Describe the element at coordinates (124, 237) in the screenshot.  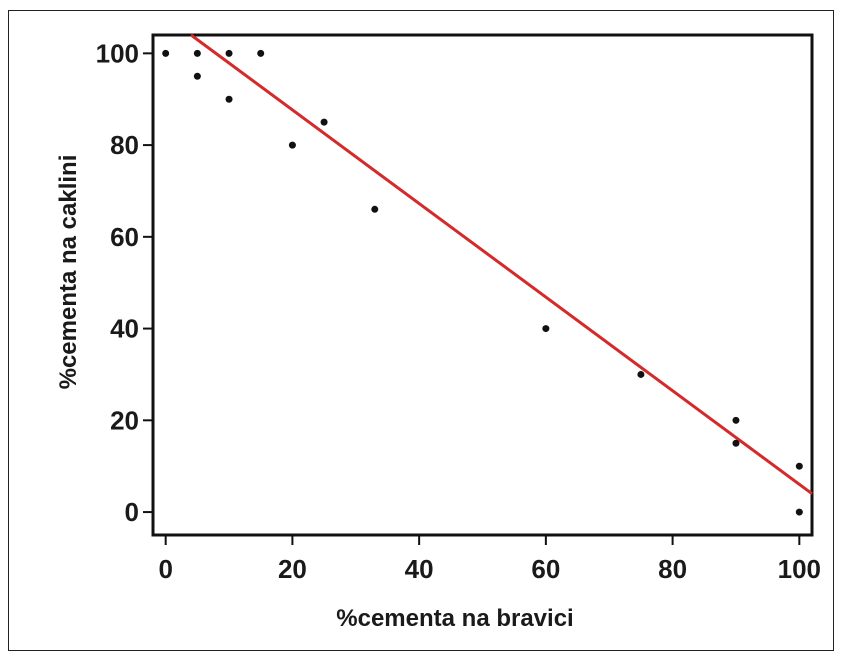
I see `y-tick-label: 60` at that location.